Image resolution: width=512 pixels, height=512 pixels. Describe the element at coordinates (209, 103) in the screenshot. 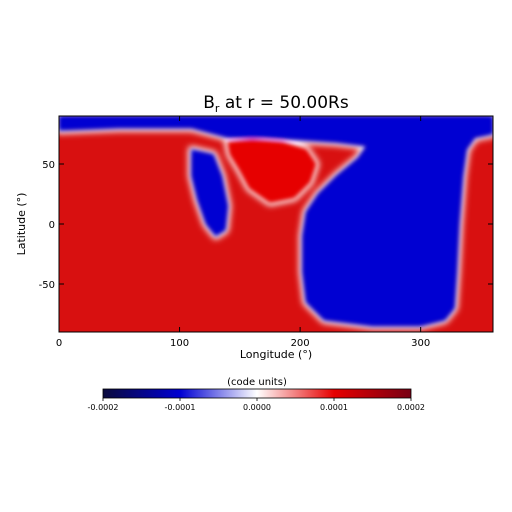

I see `title-main: B` at that location.